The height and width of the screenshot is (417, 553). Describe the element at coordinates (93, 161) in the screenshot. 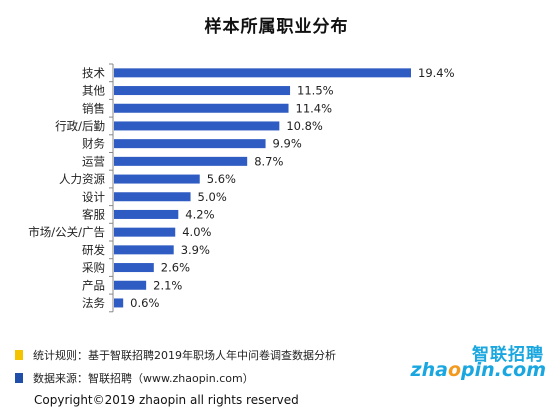

I see `category-label: 运营` at that location.